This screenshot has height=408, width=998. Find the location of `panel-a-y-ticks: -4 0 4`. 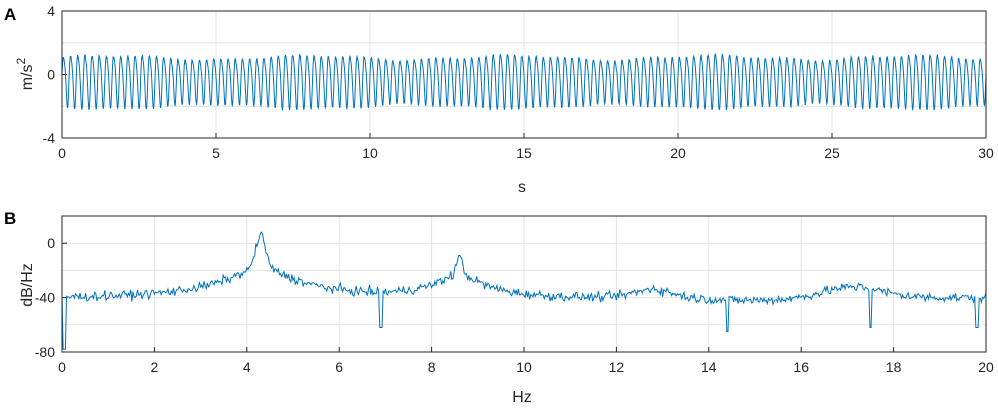

panel-a-y-ticks: -4 0 4 is located at coordinates (55, 74).